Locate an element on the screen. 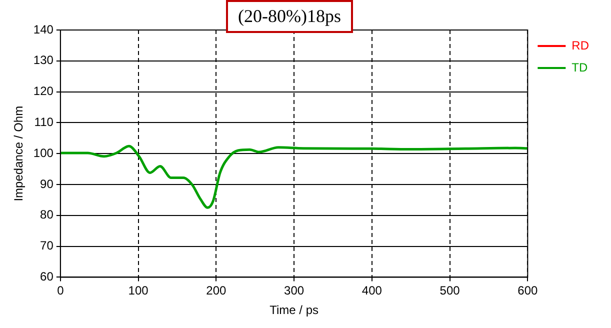 This screenshot has height=328, width=611. x-tick-label: 200 is located at coordinates (216, 291).